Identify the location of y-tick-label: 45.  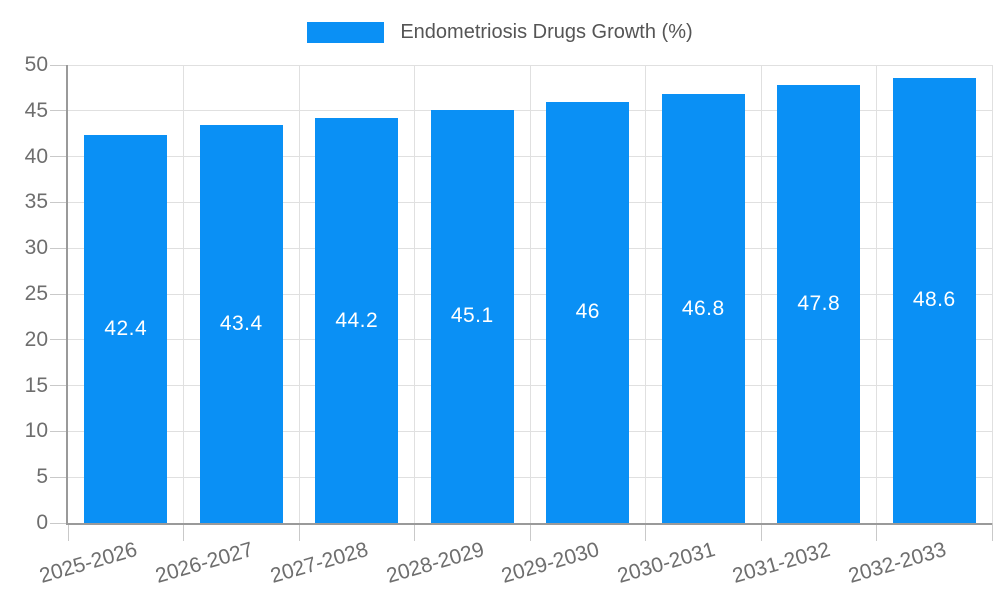
(36, 110).